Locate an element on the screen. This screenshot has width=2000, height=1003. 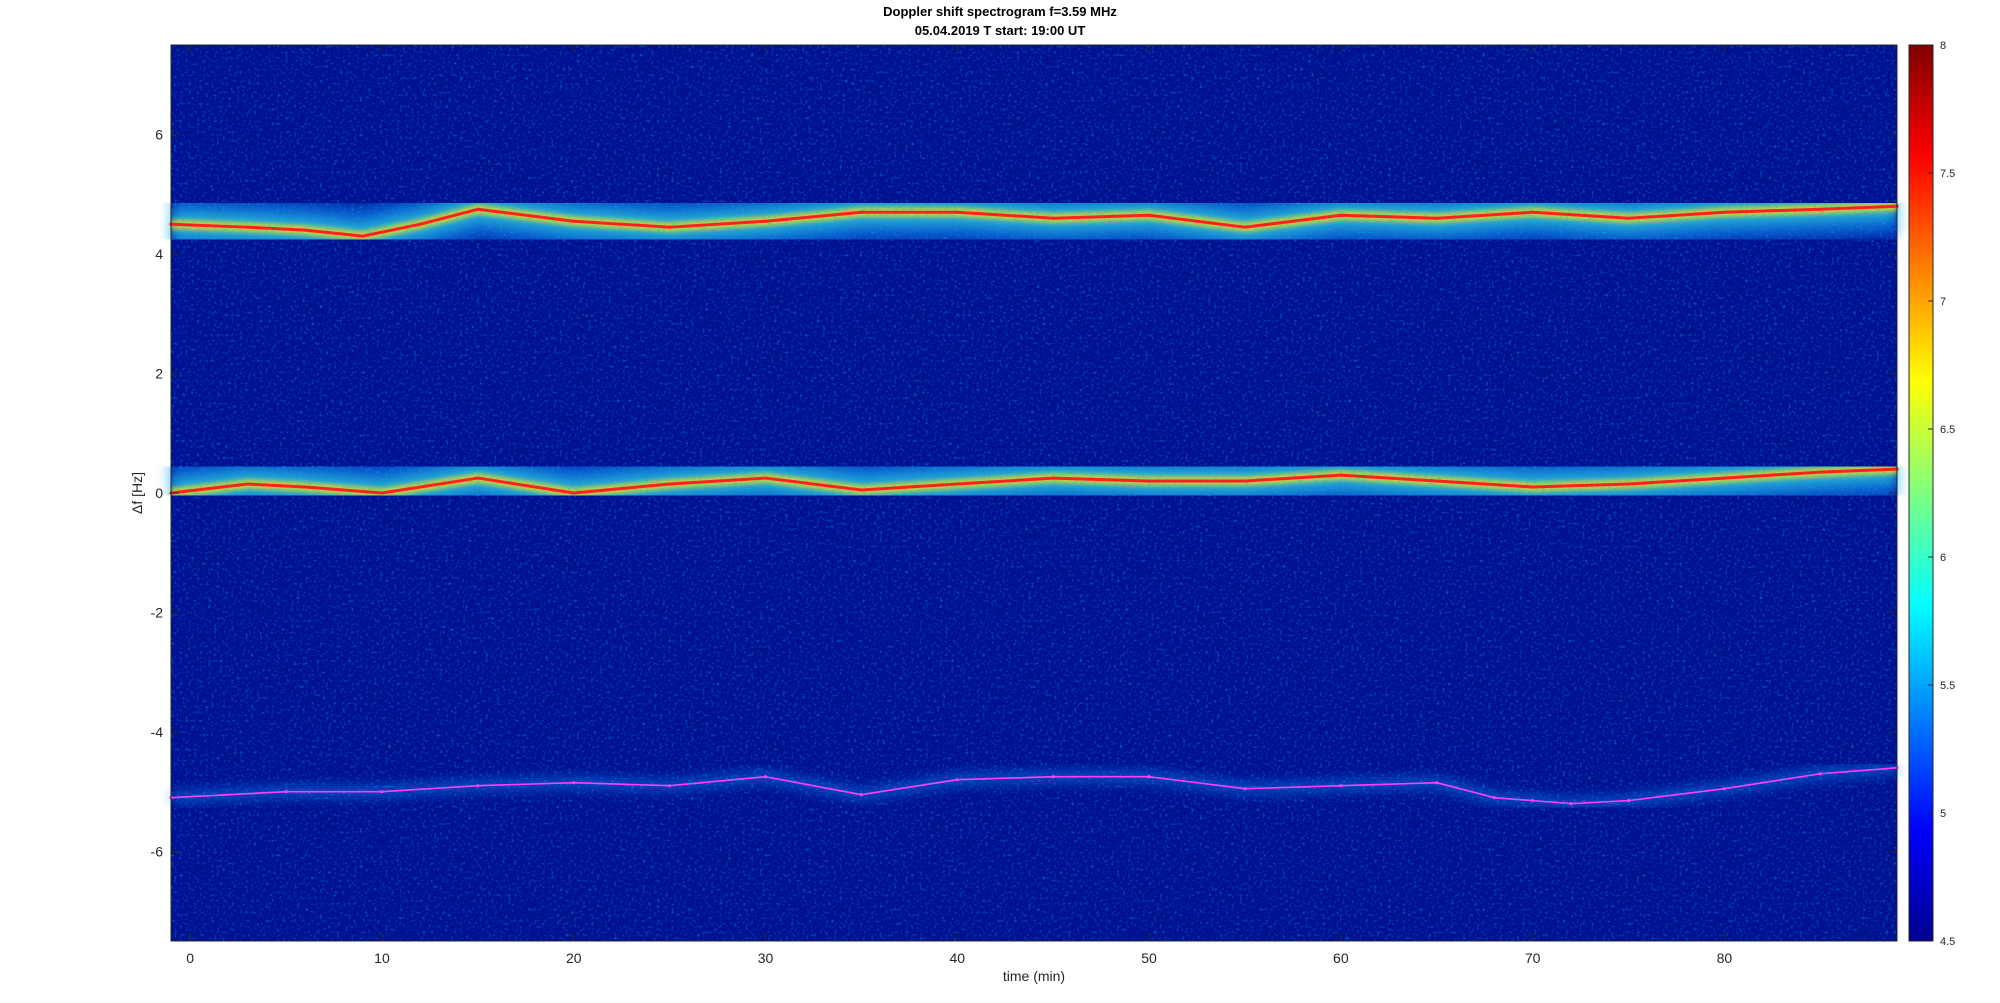
x-tick-label: 50 is located at coordinates (1149, 958).